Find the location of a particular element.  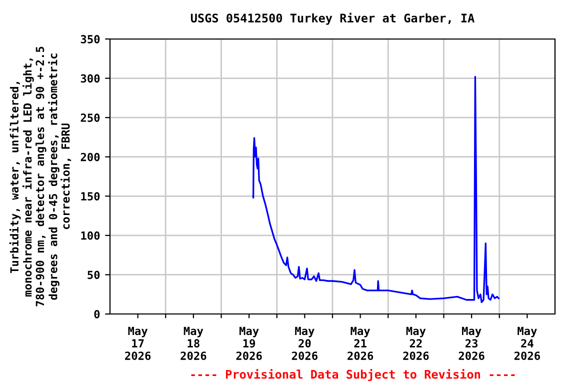

y-tick-label: 0 is located at coordinates (97, 314).